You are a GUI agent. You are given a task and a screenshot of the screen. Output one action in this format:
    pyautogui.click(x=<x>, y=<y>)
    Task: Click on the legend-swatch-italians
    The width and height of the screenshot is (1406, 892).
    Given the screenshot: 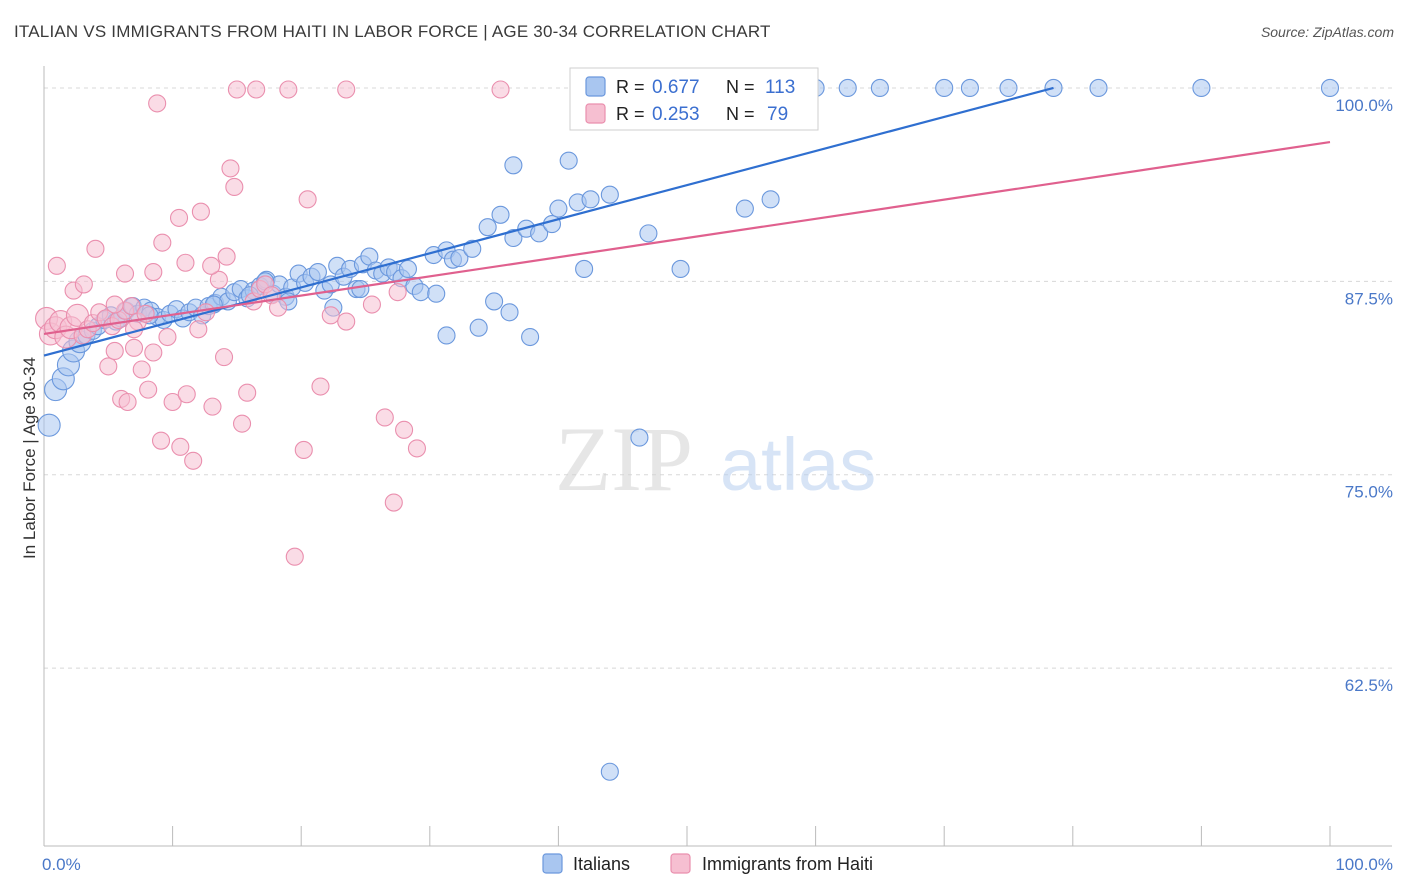 What is the action you would take?
    pyautogui.click(x=595, y=86)
    